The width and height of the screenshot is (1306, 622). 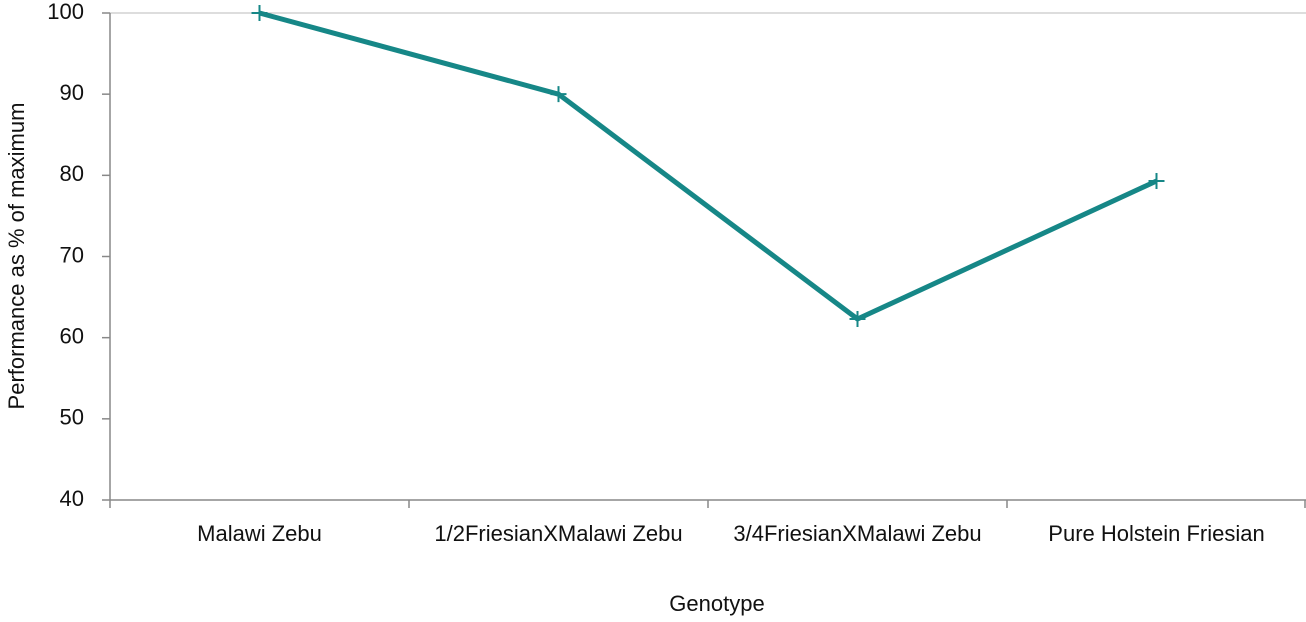 I want to click on x-axis-label: Genotype, so click(x=716, y=603).